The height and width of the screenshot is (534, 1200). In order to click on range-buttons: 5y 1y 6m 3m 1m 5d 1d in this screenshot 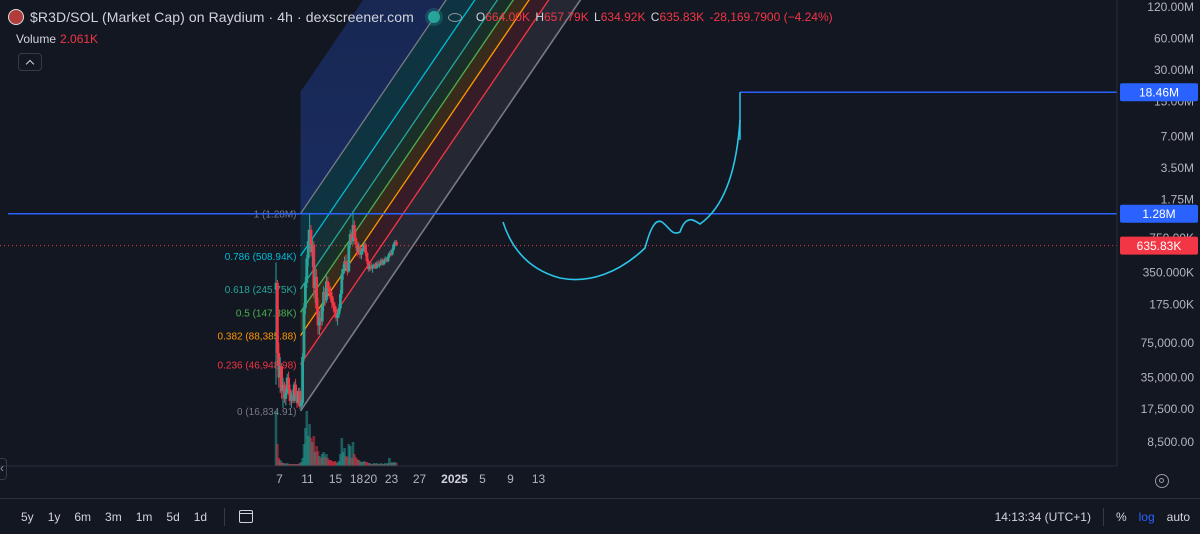, I will do `click(114, 517)`.